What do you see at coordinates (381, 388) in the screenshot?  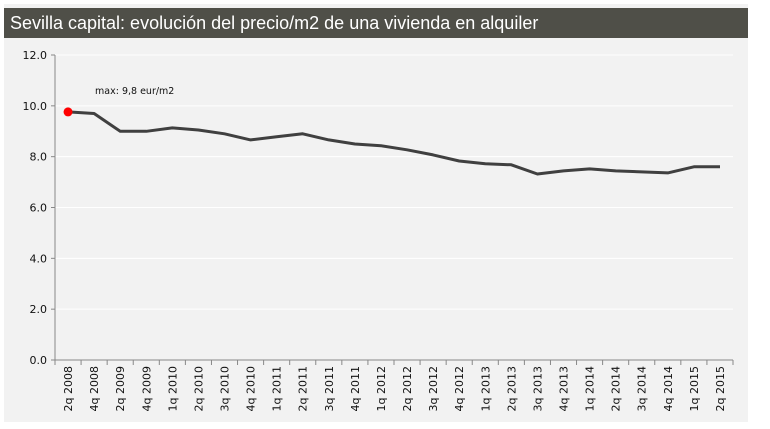 I see `x-tick-label: 1q 2012` at bounding box center [381, 388].